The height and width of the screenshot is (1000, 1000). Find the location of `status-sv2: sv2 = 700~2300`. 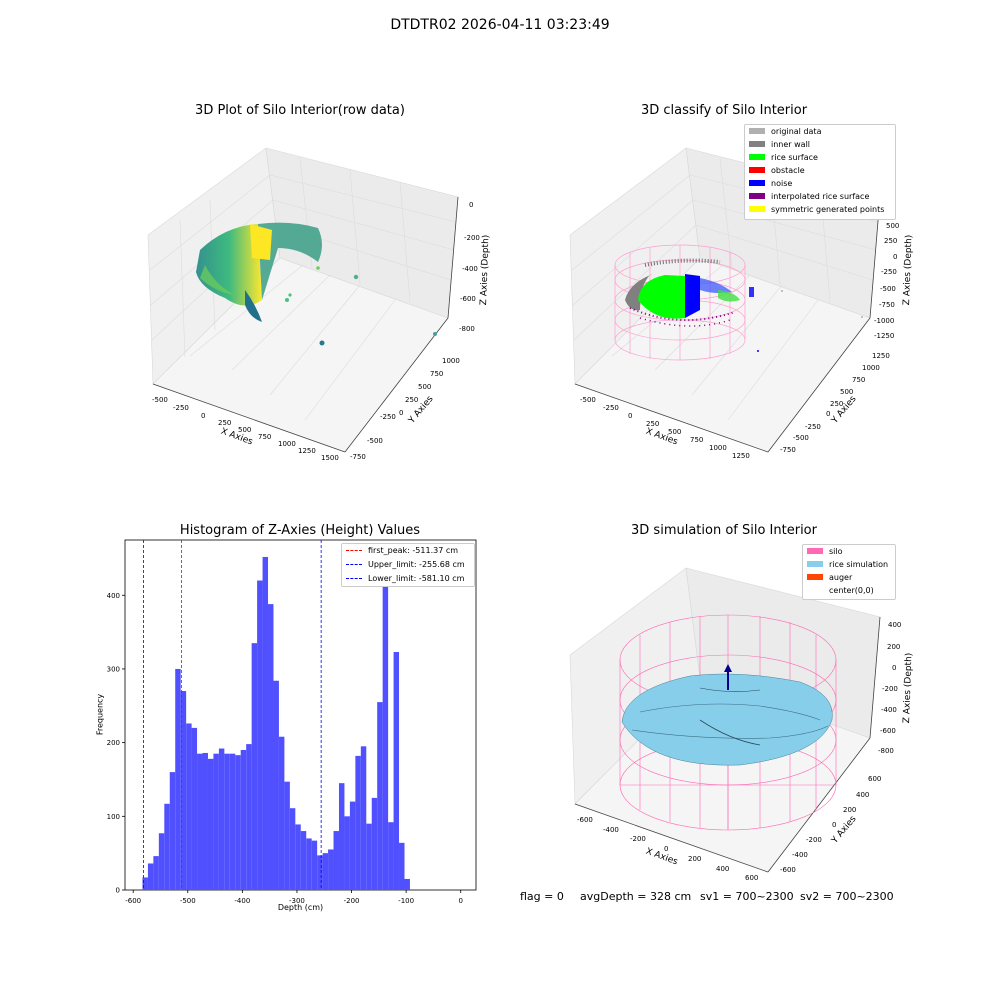

status-sv2: sv2 = 700~2300 is located at coordinates (847, 896).